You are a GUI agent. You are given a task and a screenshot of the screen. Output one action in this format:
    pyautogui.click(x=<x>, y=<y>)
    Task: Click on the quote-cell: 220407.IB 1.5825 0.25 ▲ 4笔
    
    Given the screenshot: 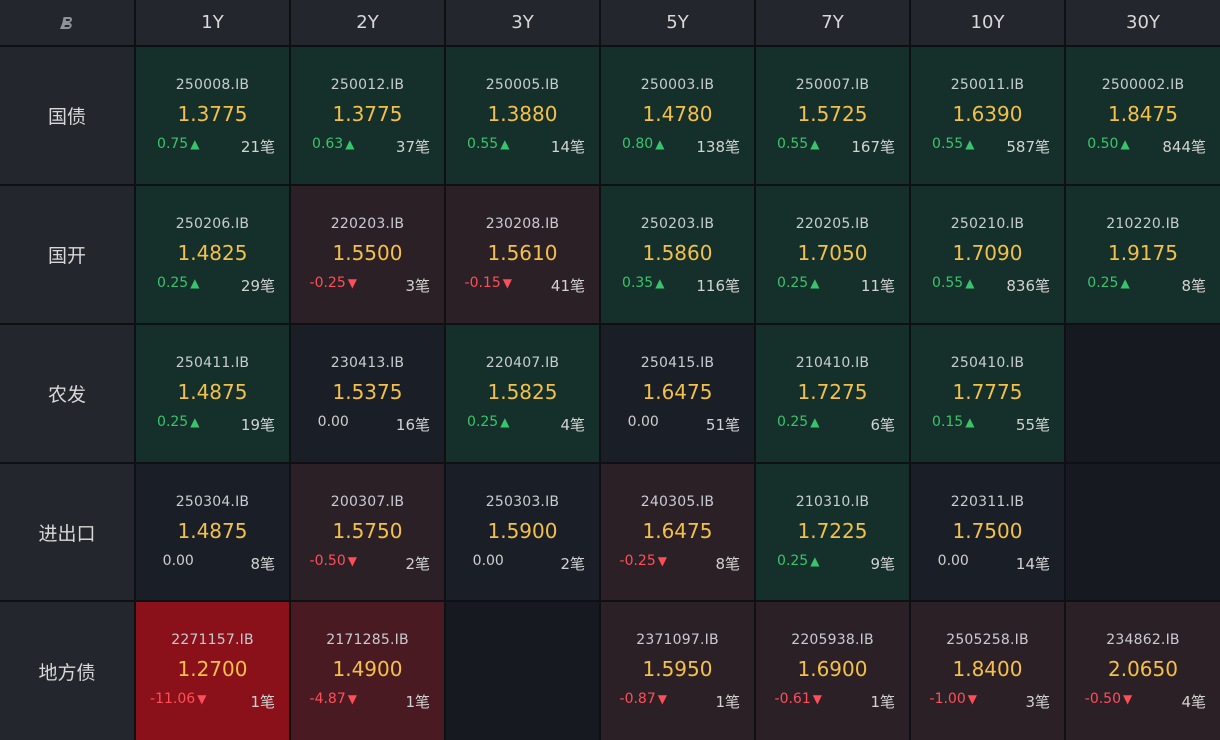 What is the action you would take?
    pyautogui.click(x=522, y=393)
    